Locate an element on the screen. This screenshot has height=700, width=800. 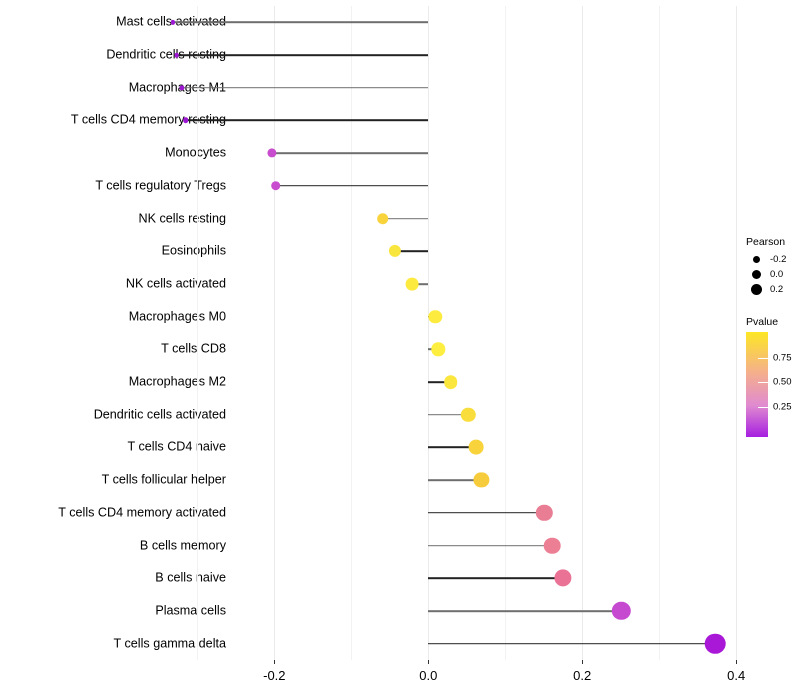
colorbar-wrap: 0.75 0.50 0.25 is located at coordinates (773, 384).